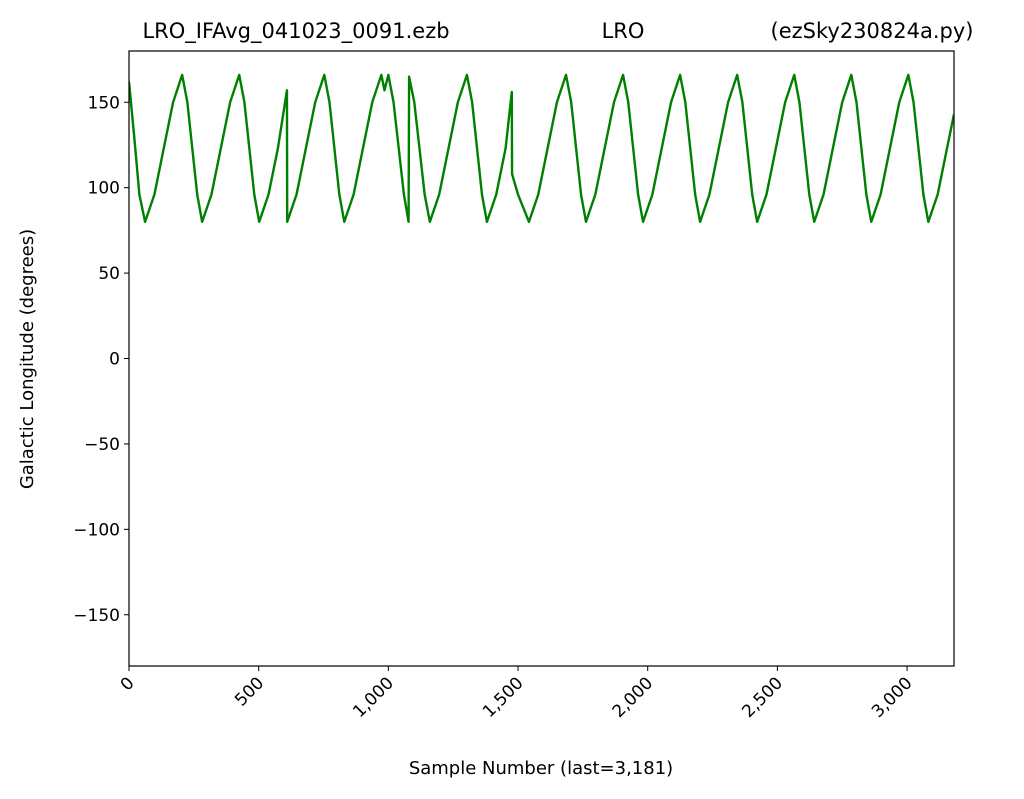 The image size is (1024, 799). I want to click on y-tick-label: 0, so click(114, 360).